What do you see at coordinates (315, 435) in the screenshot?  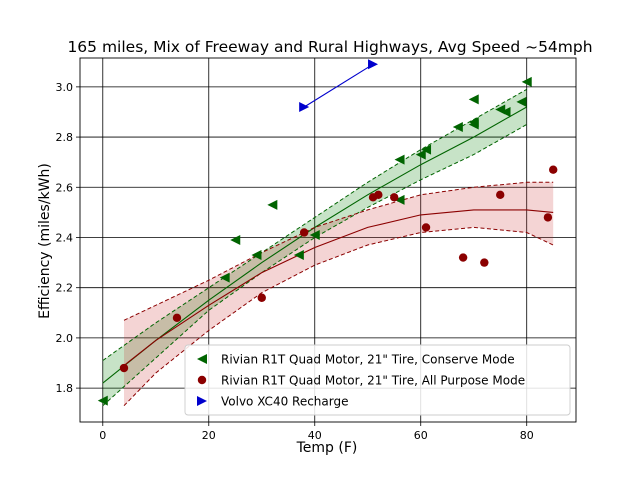 I see `x-tick-label: 40` at bounding box center [315, 435].